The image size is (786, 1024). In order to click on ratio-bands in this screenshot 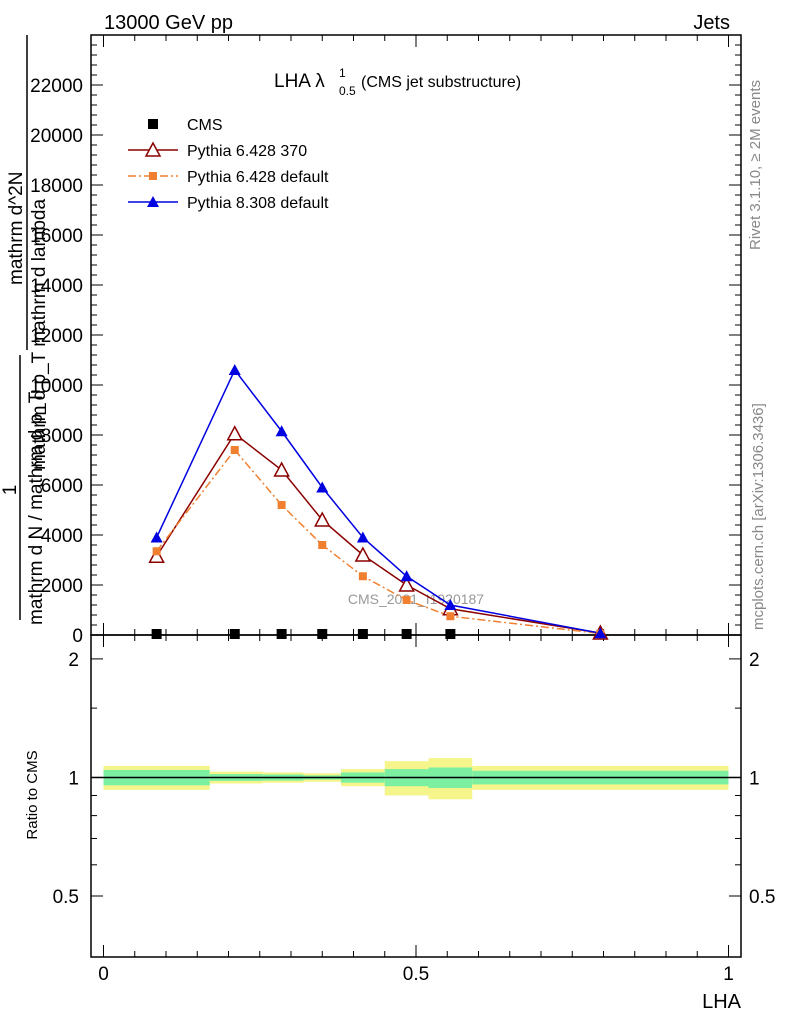, I will do `click(416, 779)`.